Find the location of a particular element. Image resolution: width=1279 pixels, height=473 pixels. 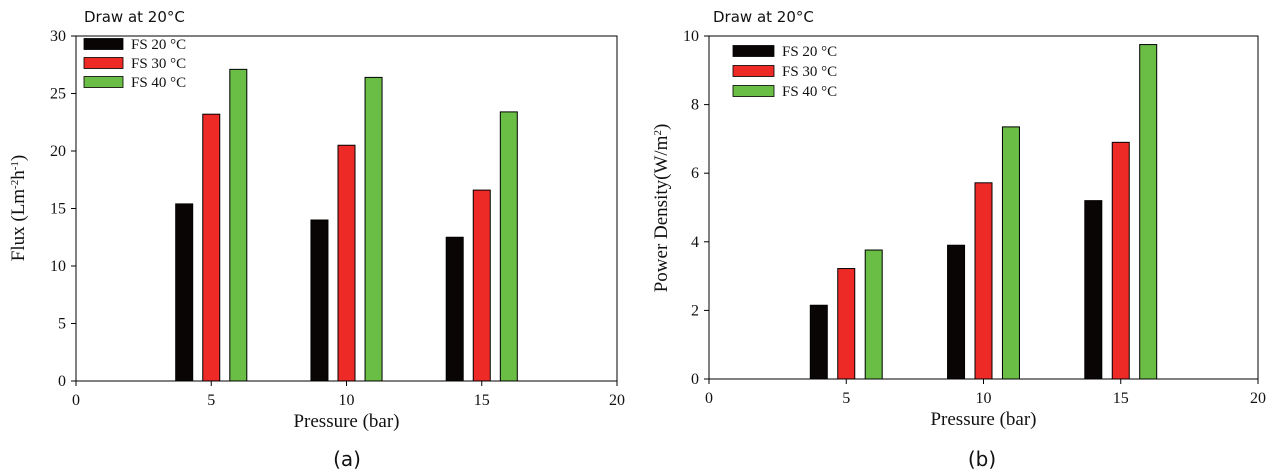

y-tick-label: 2 is located at coordinates (695, 310).